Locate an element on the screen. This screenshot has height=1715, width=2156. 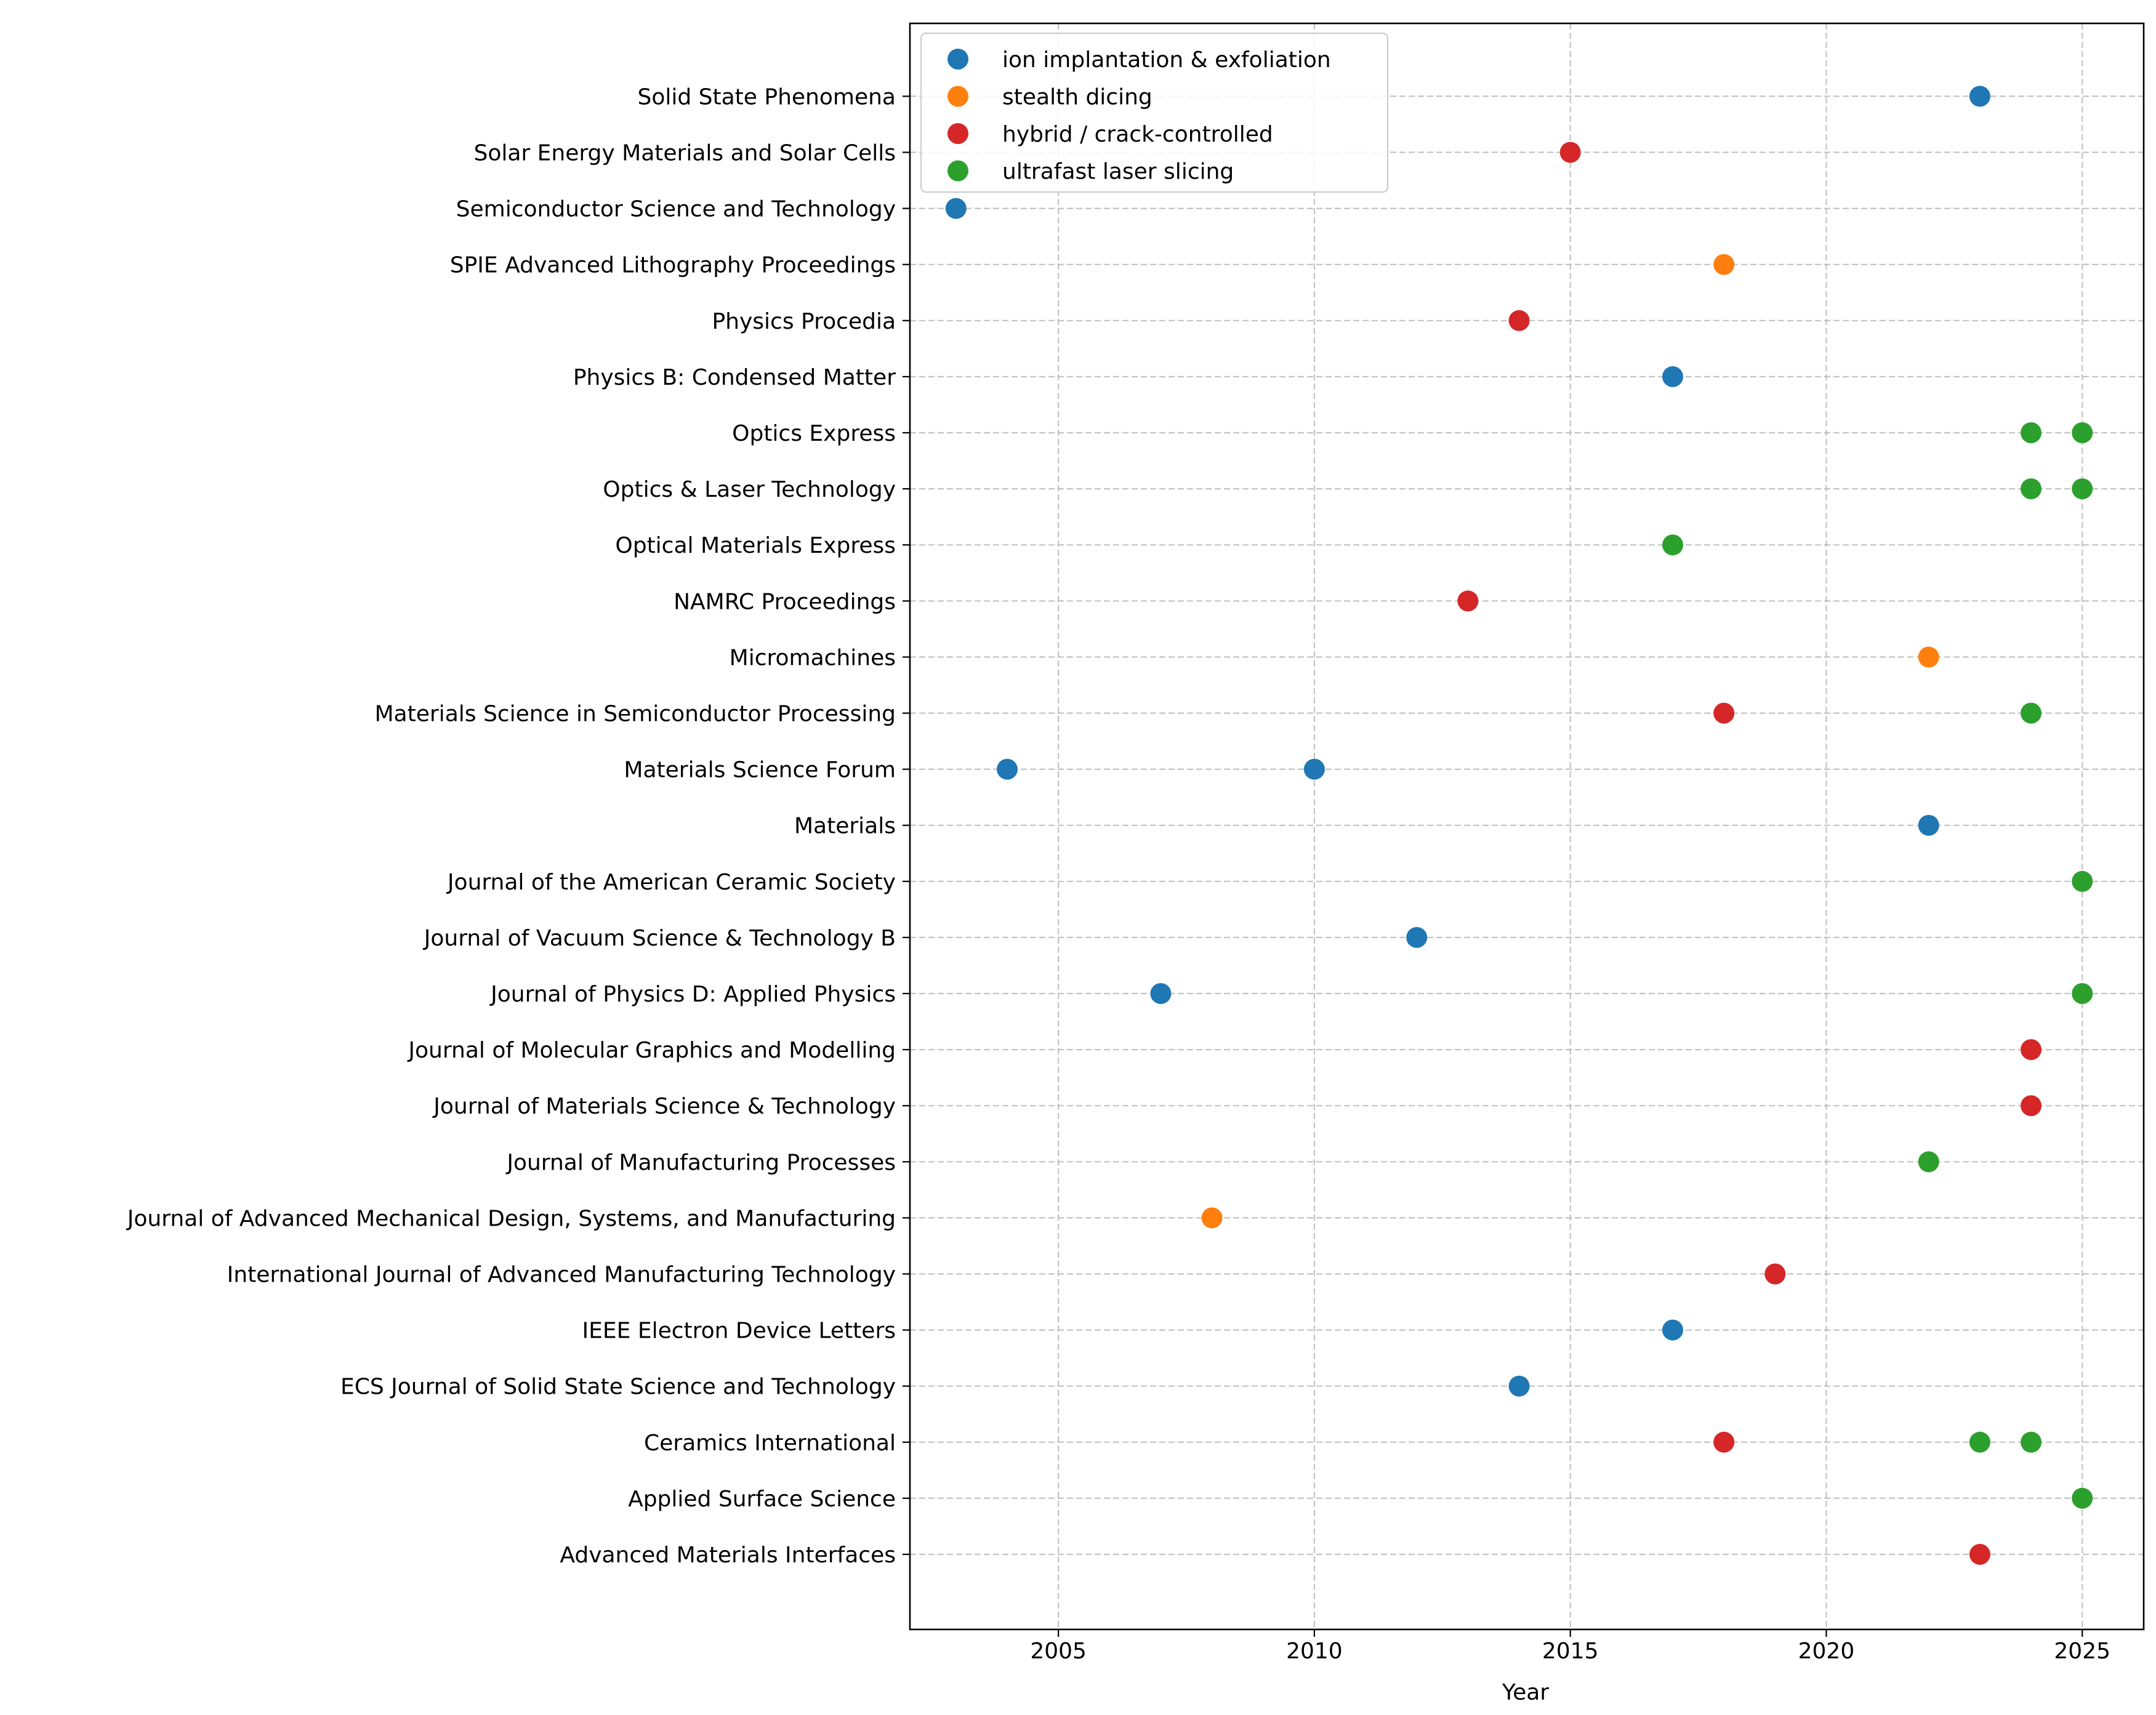
y-tick-label: Physics B: Condensed Matter is located at coordinates (734, 377).